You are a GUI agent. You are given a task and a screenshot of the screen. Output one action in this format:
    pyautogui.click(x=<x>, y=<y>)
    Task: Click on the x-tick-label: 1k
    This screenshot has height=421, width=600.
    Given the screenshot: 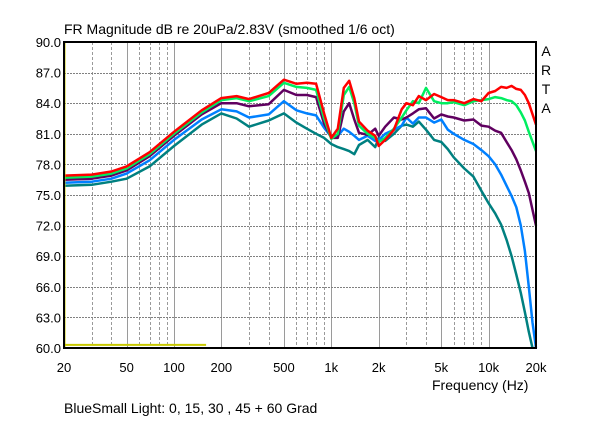 What is the action you would take?
    pyautogui.click(x=331, y=367)
    